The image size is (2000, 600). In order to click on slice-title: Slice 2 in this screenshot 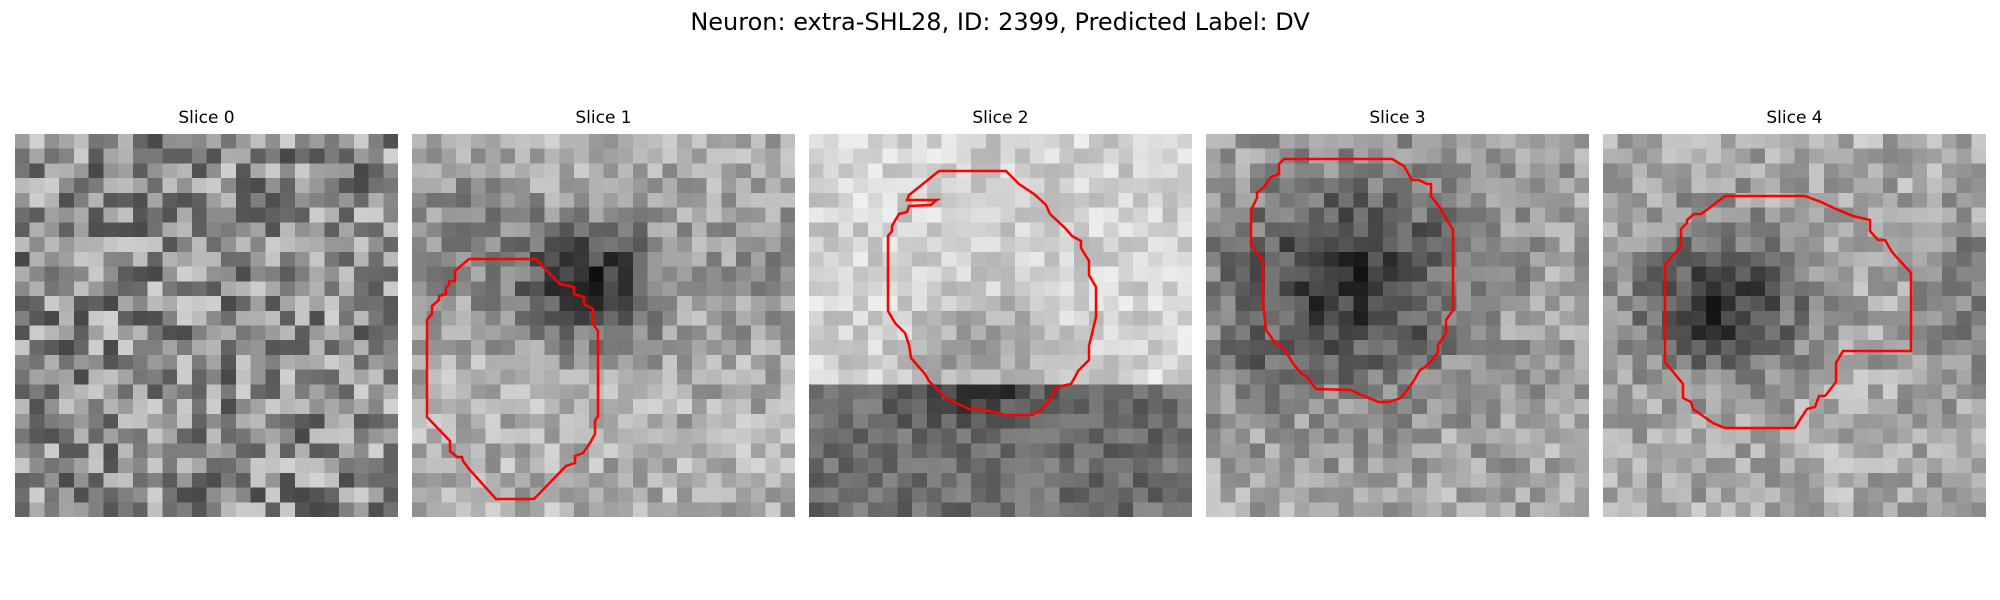, I will do `click(1000, 118)`.